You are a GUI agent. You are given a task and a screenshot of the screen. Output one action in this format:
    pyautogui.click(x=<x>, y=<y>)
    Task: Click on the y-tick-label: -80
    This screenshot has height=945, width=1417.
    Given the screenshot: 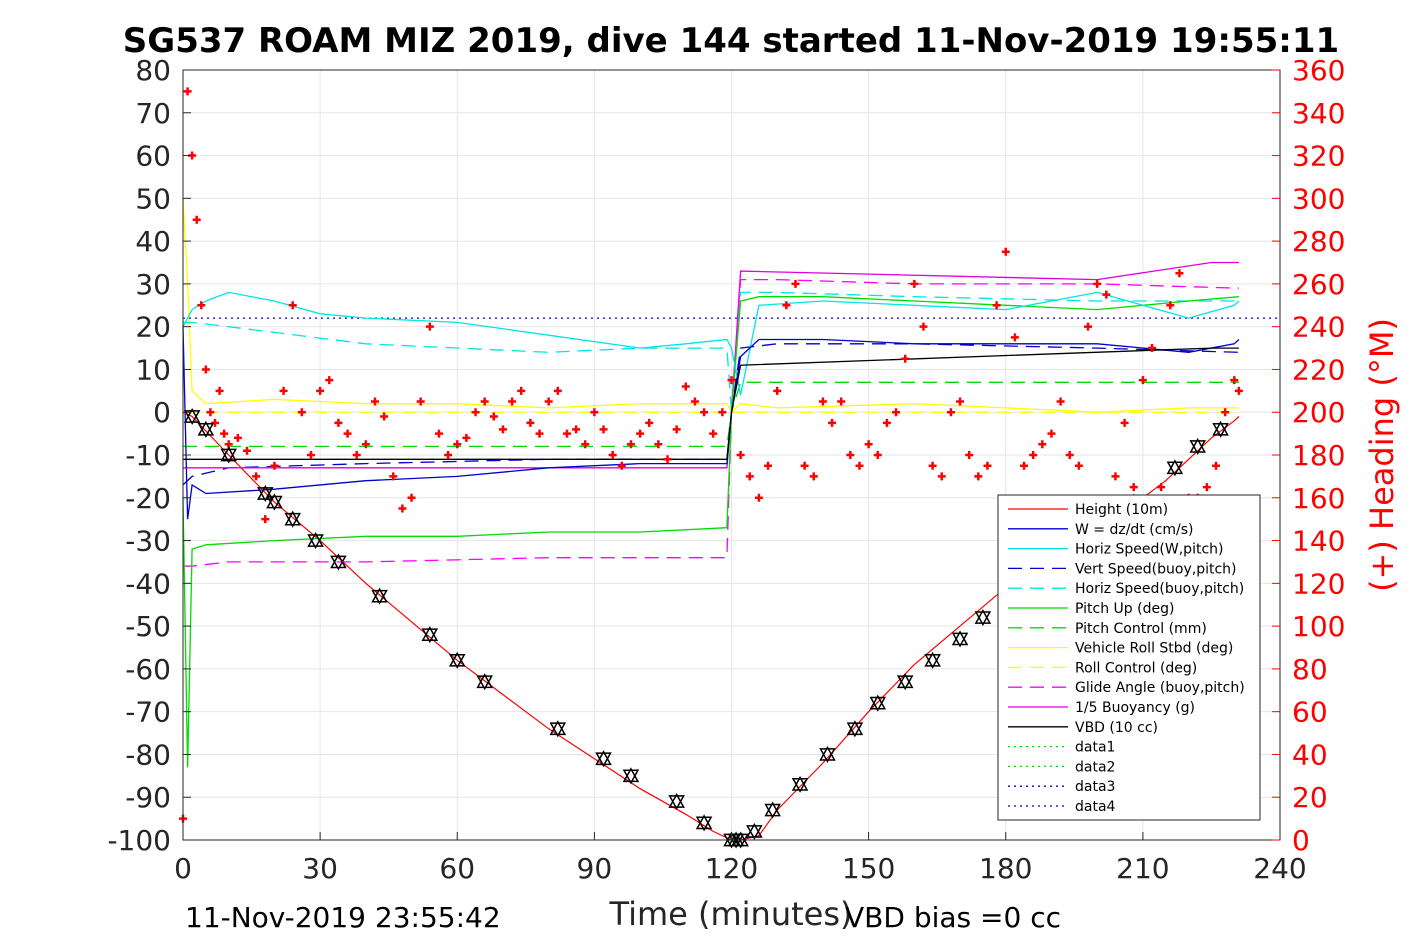 What is the action you would take?
    pyautogui.click(x=148, y=754)
    